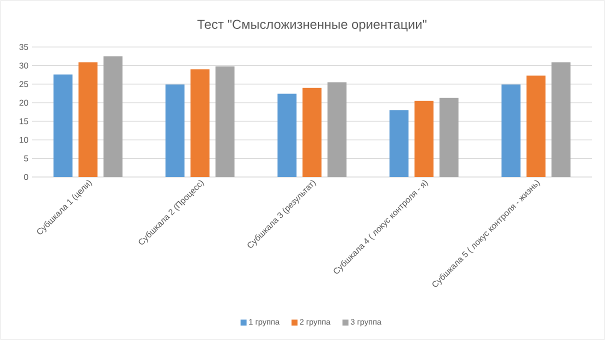 The height and width of the screenshot is (340, 605). What do you see at coordinates (26, 177) in the screenshot?
I see `y-tick-label: 0` at bounding box center [26, 177].